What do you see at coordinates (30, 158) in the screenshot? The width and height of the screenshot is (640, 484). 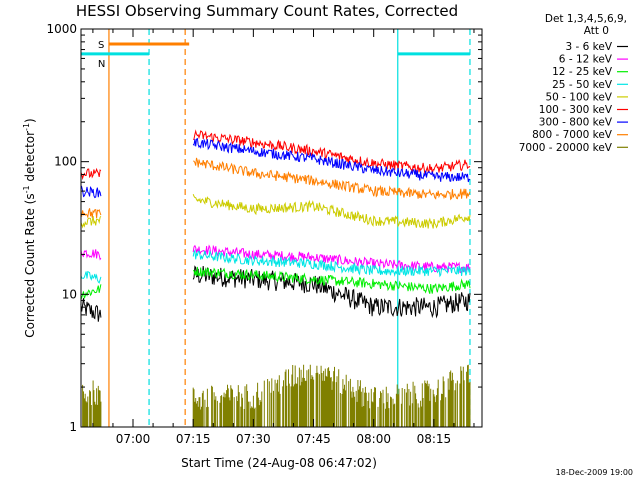 I see `y-axis-label-mid: detector` at bounding box center [30, 158].